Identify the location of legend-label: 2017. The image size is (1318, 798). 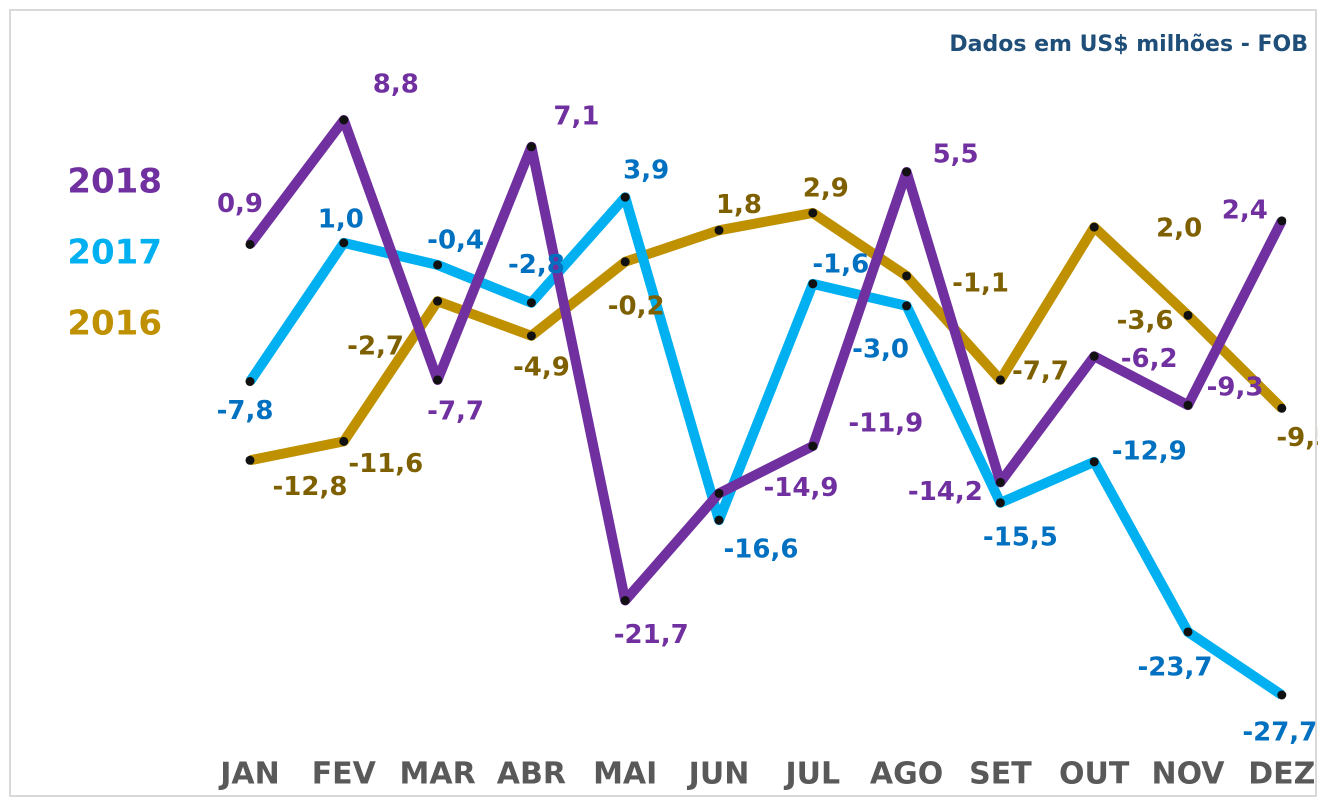
(114, 253).